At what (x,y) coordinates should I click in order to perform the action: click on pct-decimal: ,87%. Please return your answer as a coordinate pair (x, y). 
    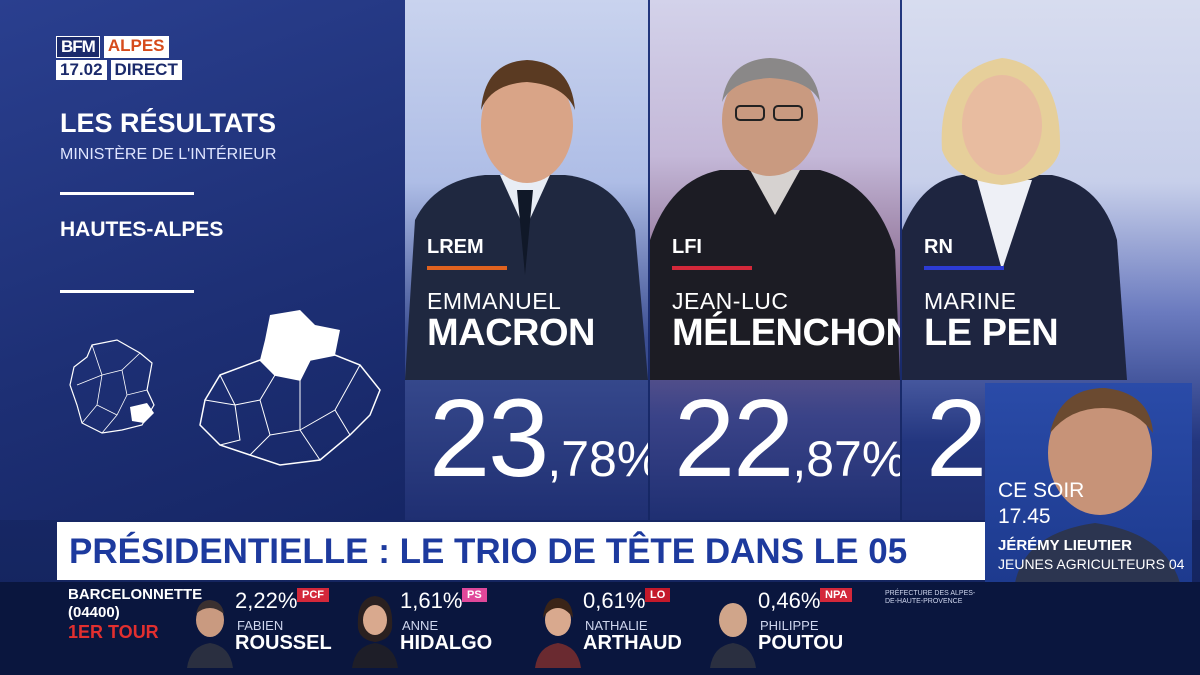
    Looking at the image, I should click on (846, 459).